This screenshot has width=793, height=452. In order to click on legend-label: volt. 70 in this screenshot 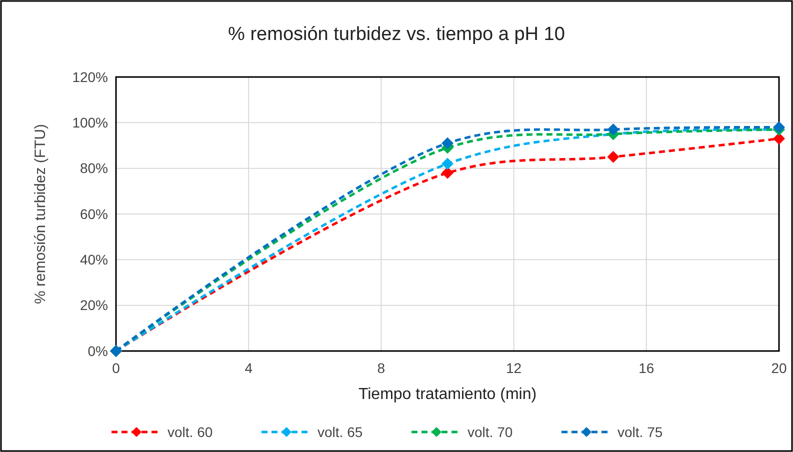, I will do `click(490, 432)`.